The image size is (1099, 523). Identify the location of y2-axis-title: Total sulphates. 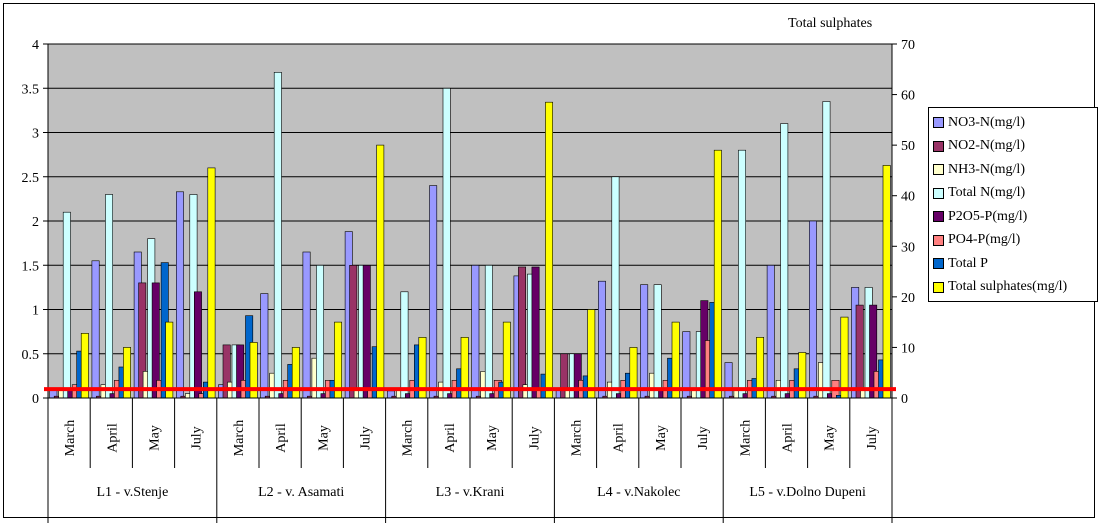
(830, 23).